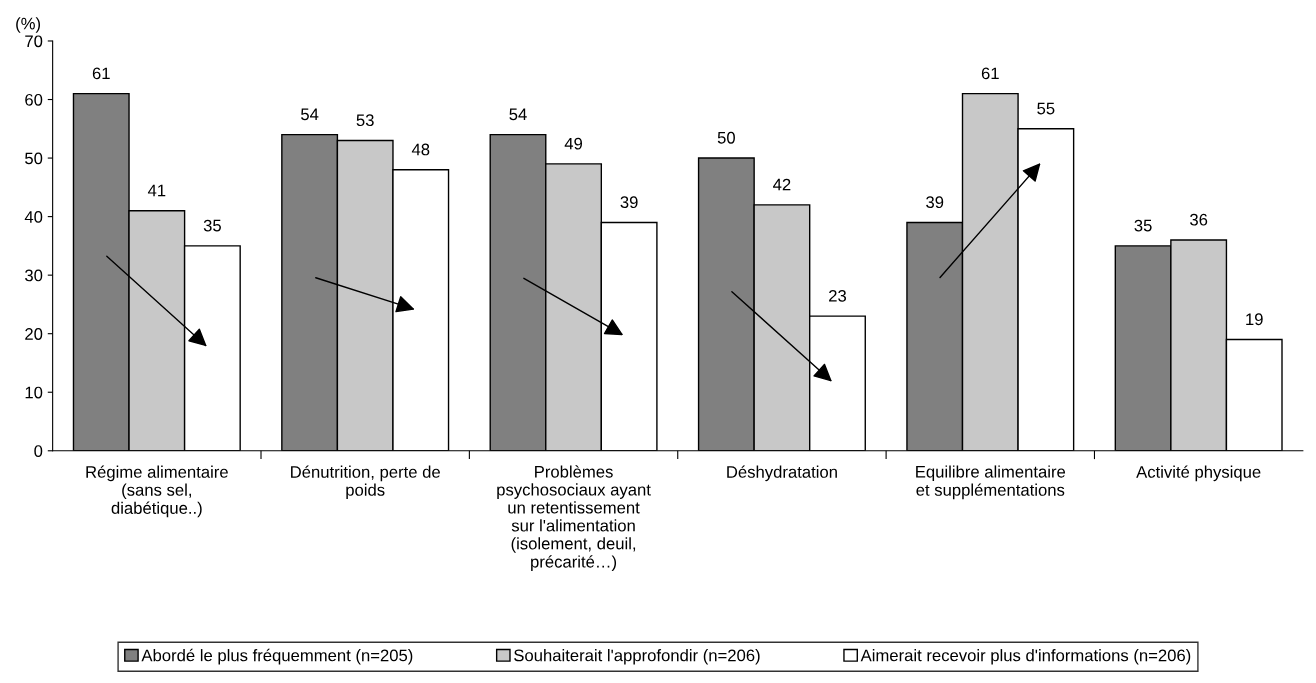  Describe the element at coordinates (420, 149) in the screenshot. I see `data-label: 48` at that location.